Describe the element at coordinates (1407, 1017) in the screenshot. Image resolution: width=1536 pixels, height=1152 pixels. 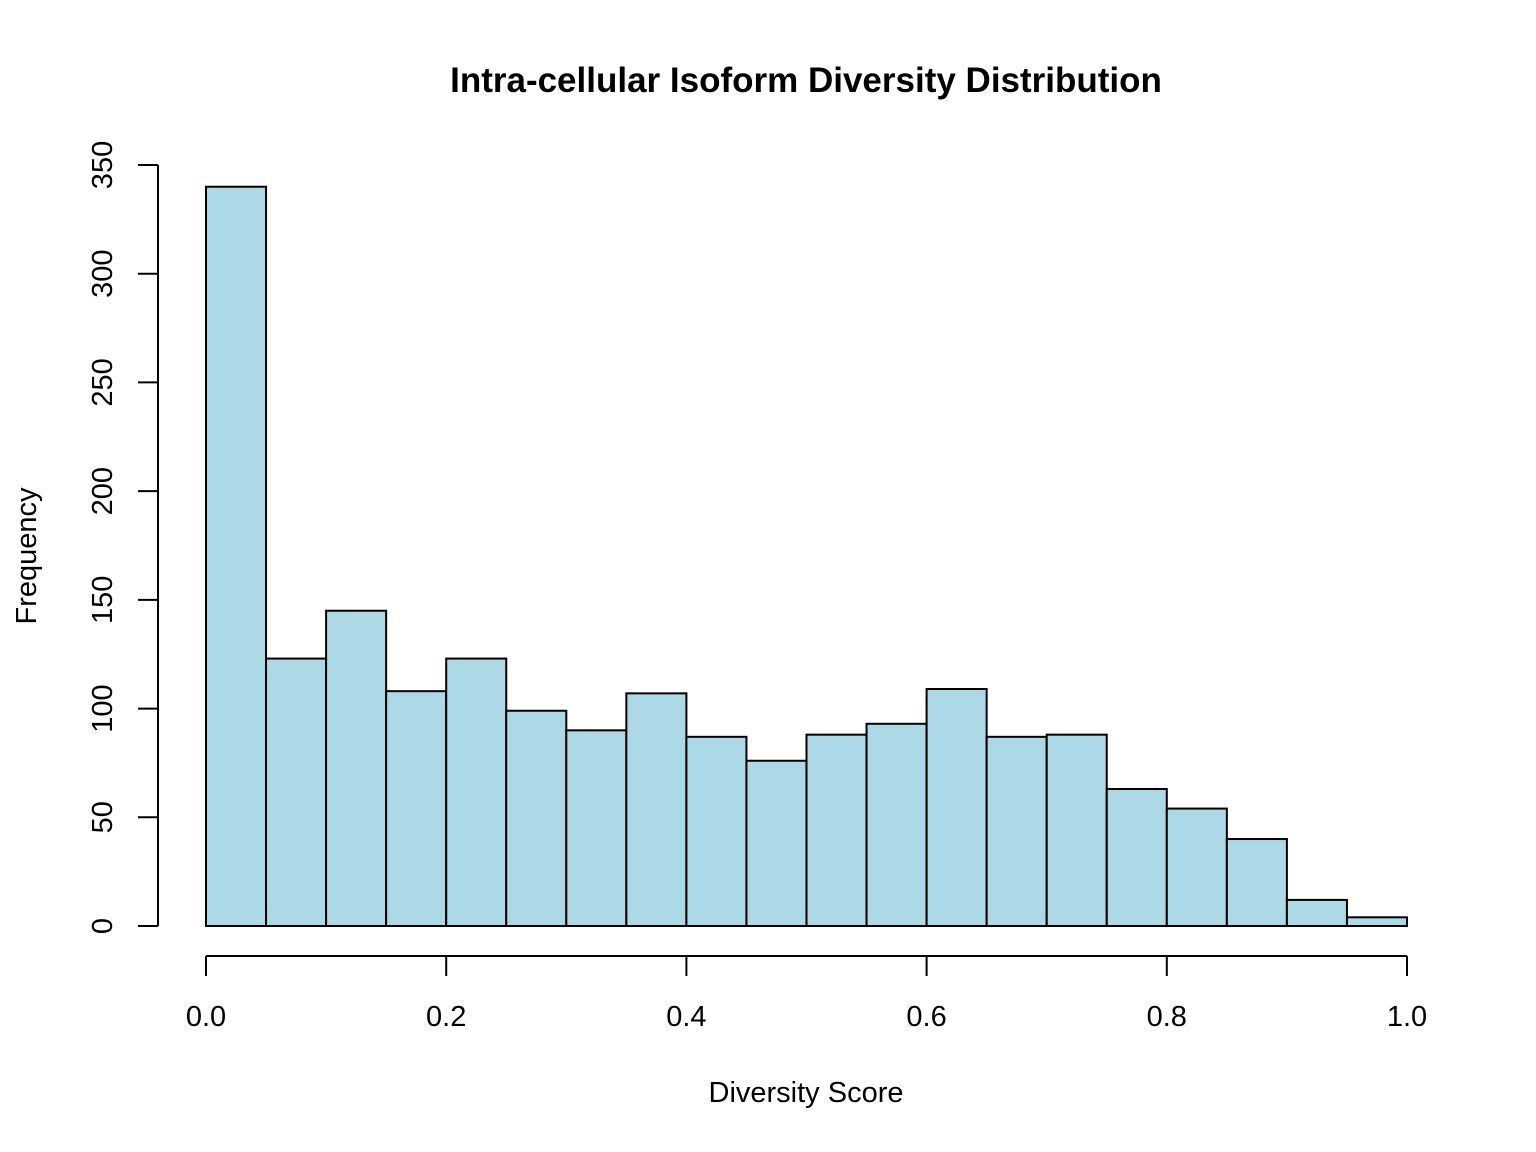
I see `x-tick-label: 1.0` at that location.